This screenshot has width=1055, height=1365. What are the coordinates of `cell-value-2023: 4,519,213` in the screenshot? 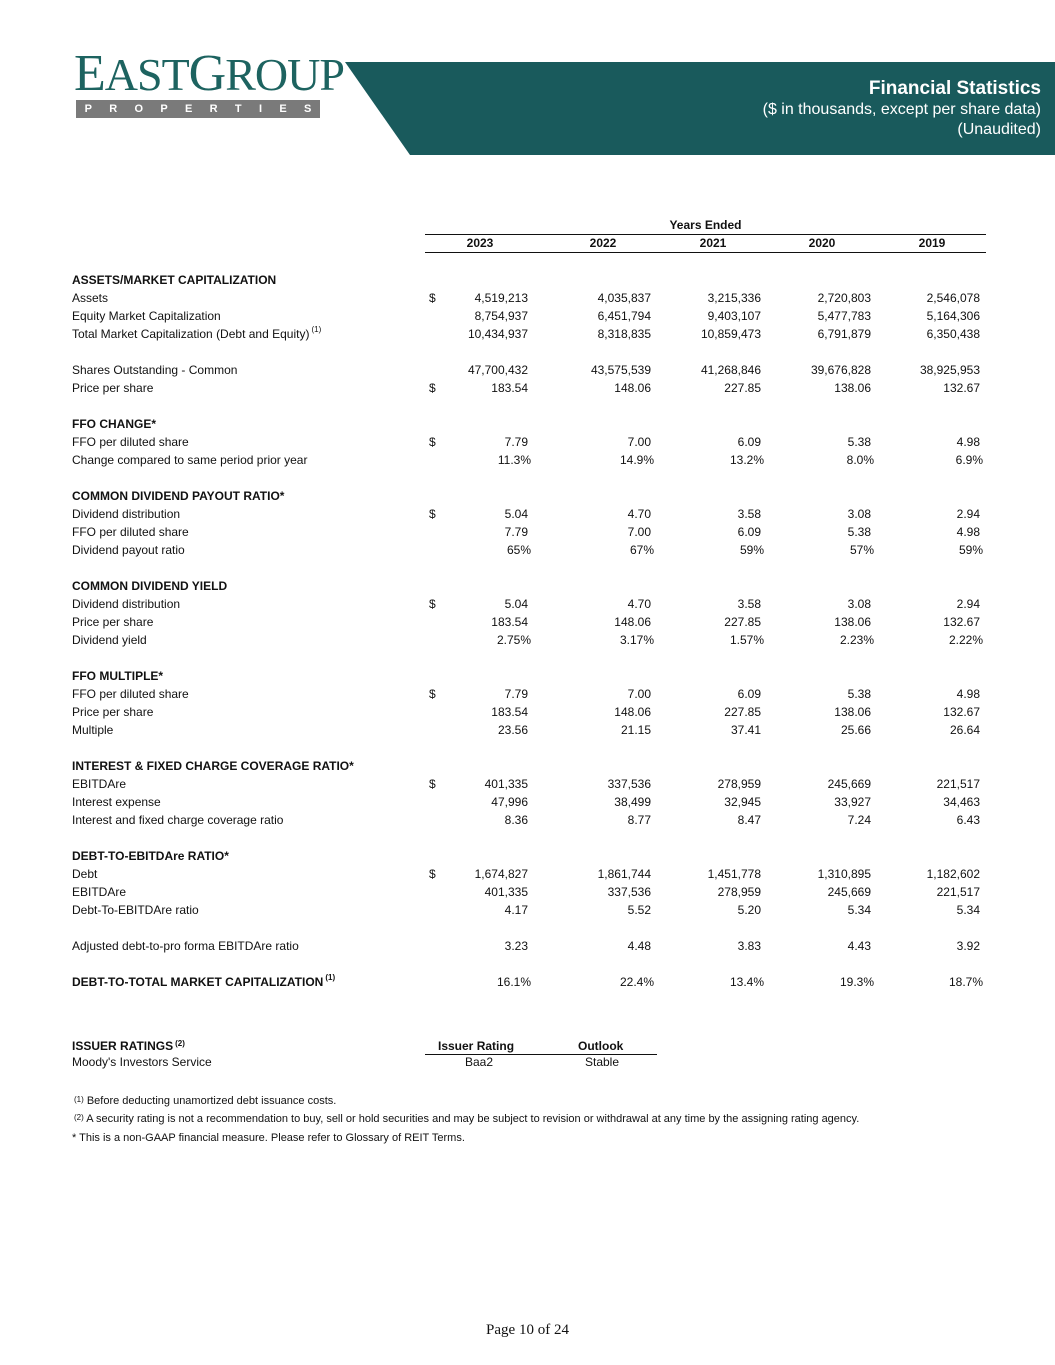 It's located at (501, 298).